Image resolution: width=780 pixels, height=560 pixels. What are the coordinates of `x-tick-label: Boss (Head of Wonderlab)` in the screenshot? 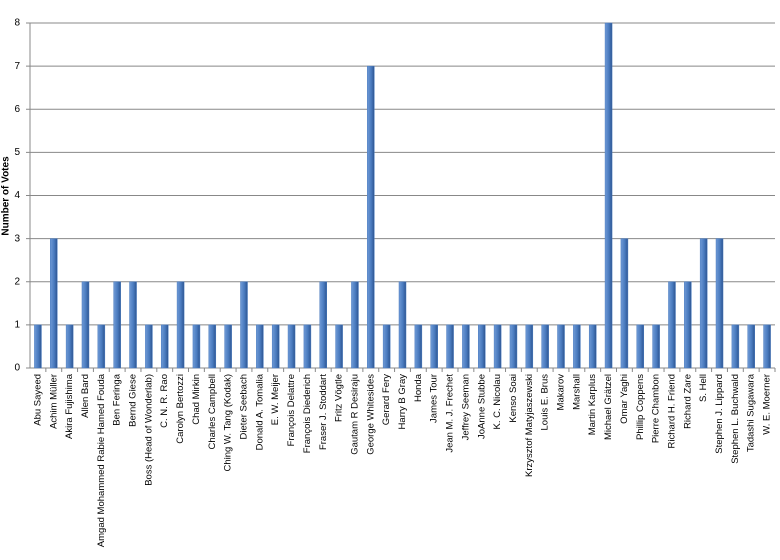 It's located at (148, 430).